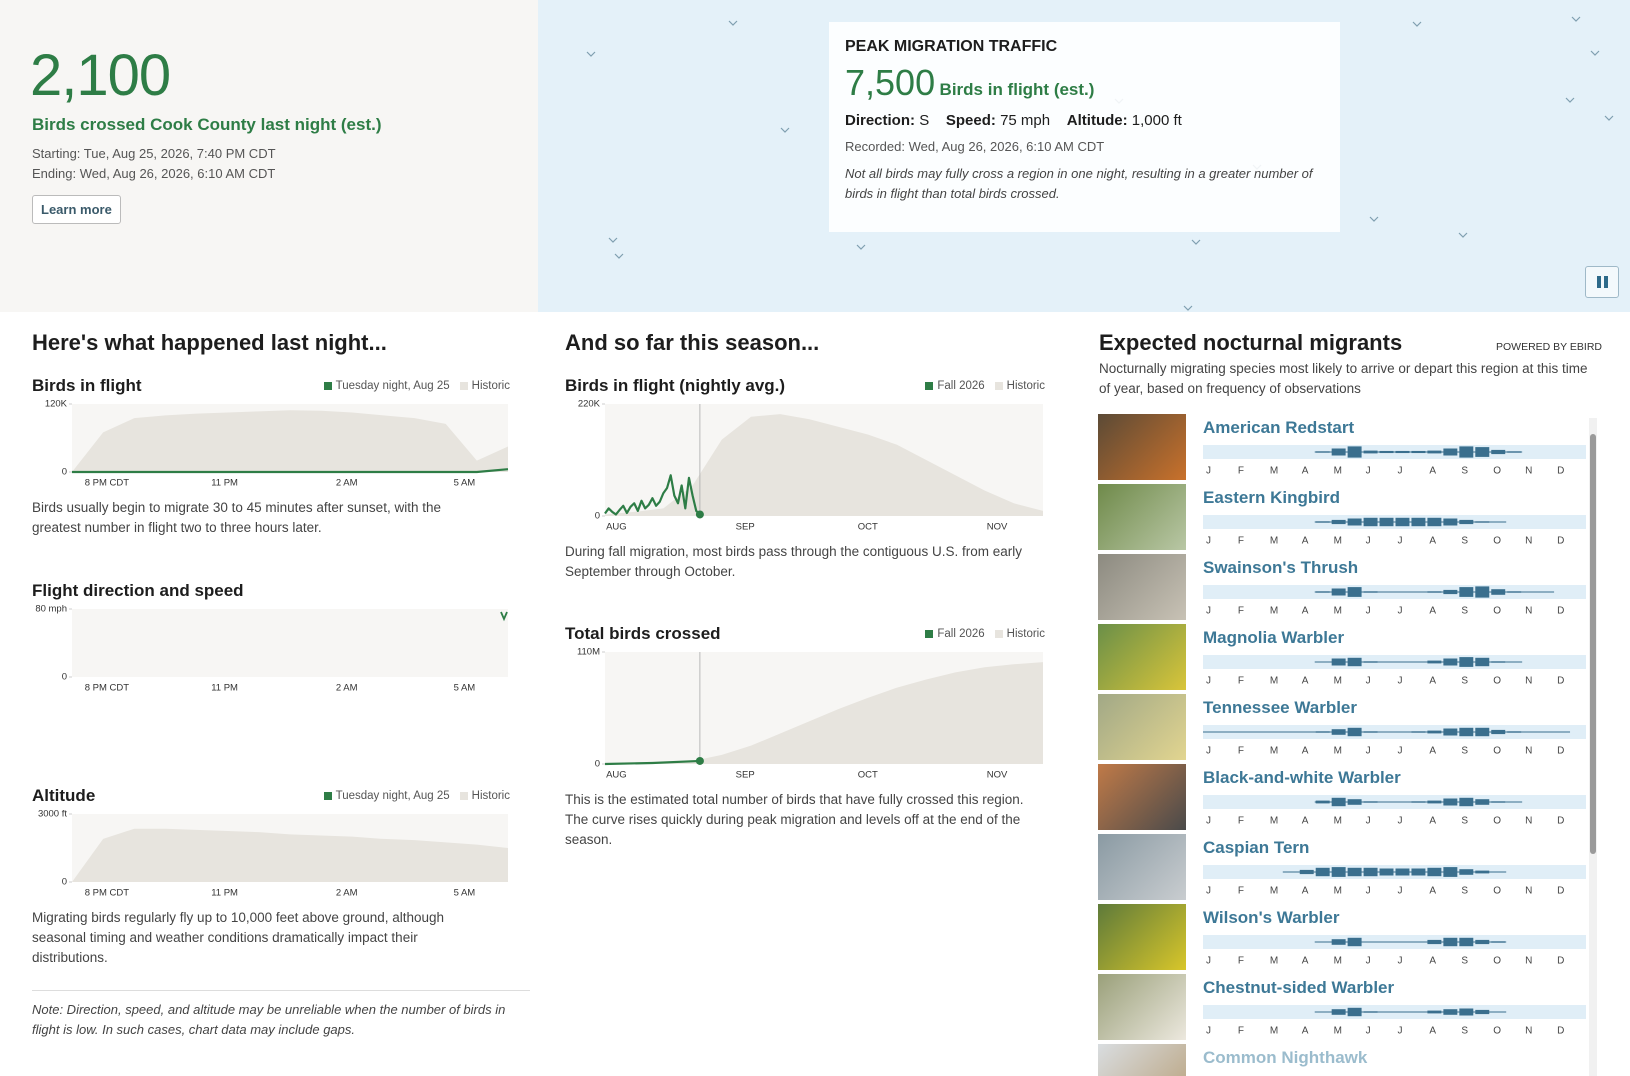  Describe the element at coordinates (347, 893) in the screenshot. I see `x-tick-label: 2 AM` at that location.